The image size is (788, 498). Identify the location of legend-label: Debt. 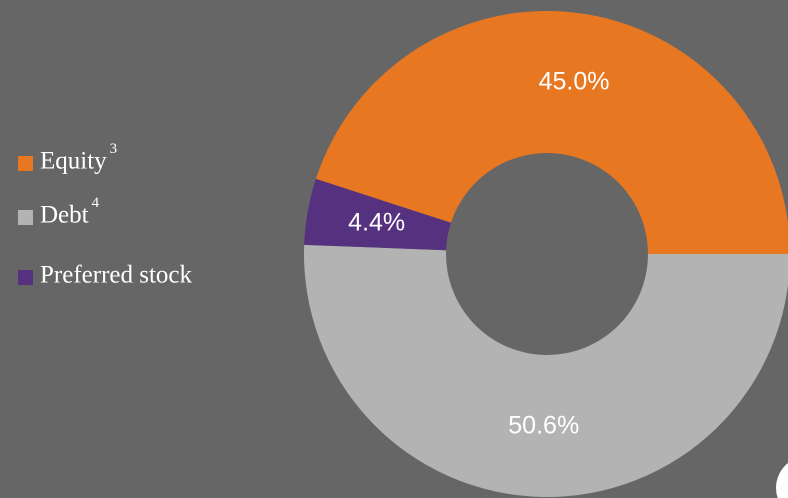
(64, 215).